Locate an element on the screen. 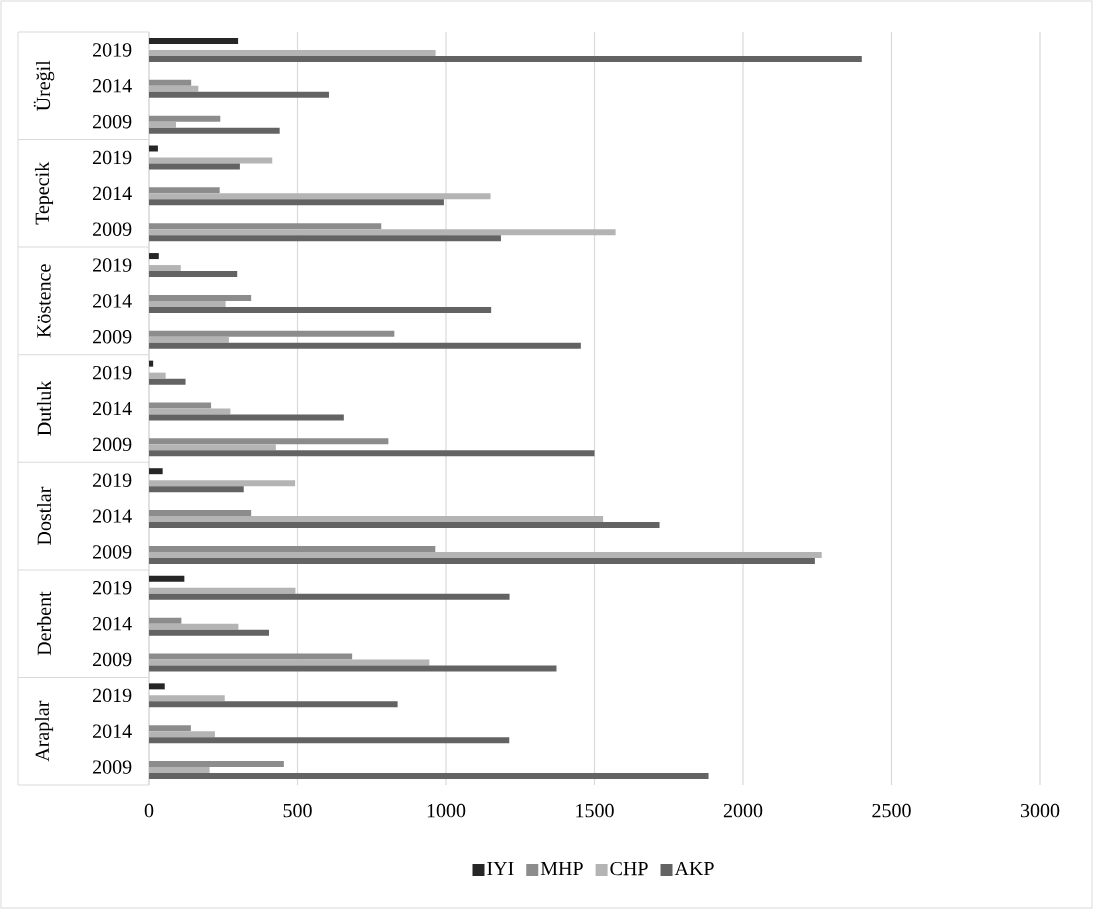 The width and height of the screenshot is (1093, 909). text: Dutluk is located at coordinates (44, 408).